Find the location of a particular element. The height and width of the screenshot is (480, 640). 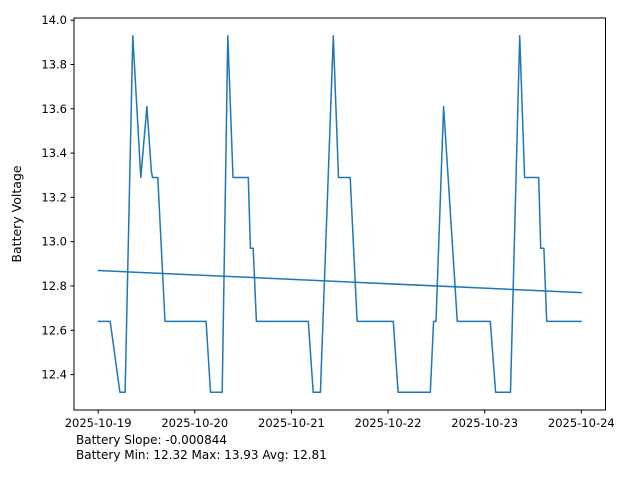

y-tick-label: 13.8 is located at coordinates (54, 65).